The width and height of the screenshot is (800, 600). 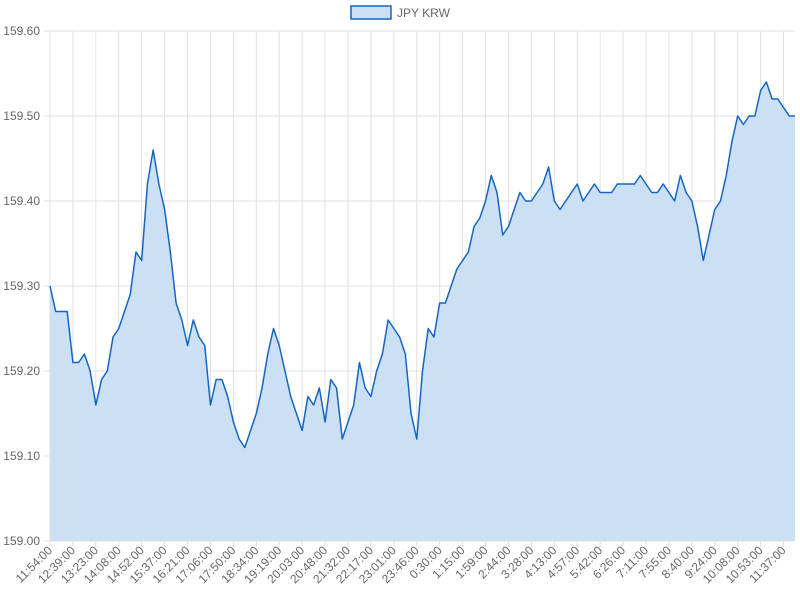 I want to click on y-tick-label: 159.60, so click(x=21, y=31).